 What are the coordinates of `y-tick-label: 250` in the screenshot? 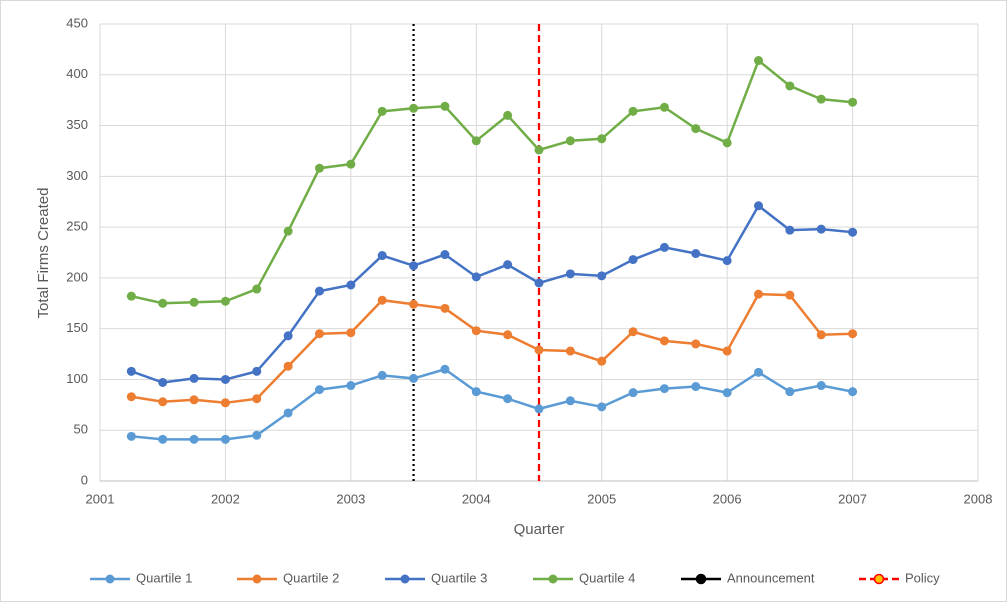 It's located at (77, 226).